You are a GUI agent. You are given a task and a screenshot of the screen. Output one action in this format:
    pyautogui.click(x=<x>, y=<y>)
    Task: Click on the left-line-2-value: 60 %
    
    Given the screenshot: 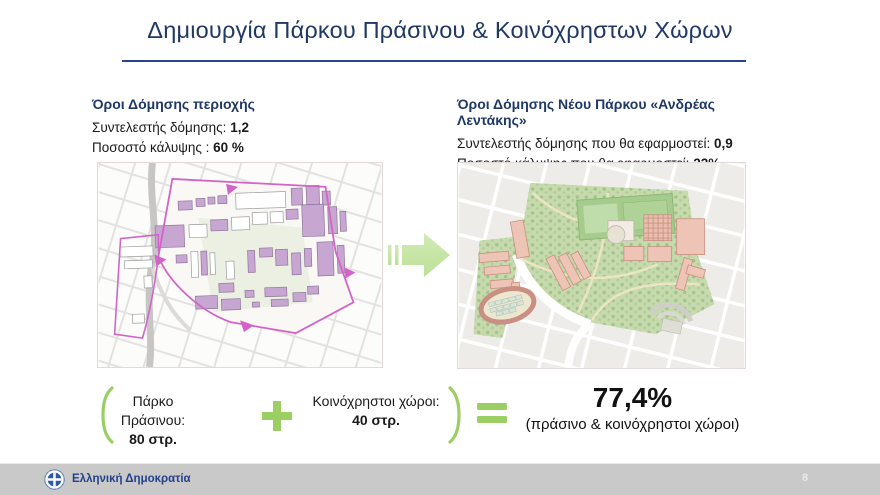 What is the action you would take?
    pyautogui.click(x=228, y=147)
    